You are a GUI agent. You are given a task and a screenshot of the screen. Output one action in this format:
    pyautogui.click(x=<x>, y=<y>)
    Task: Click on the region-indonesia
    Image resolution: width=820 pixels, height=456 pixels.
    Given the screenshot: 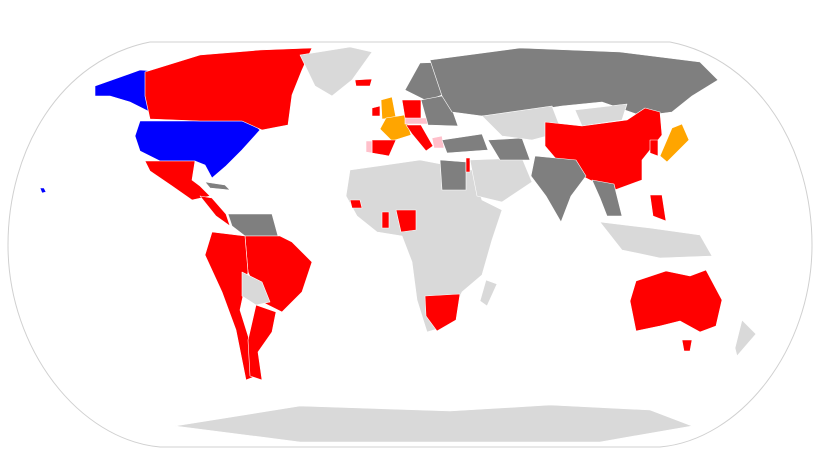 What is the action you would take?
    pyautogui.click(x=656, y=240)
    